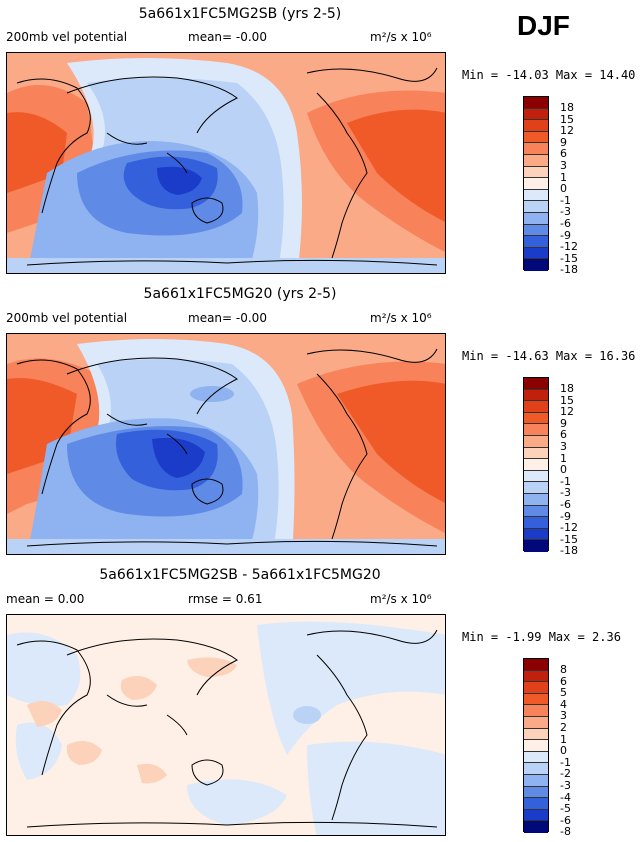 The height and width of the screenshot is (842, 642). I want to click on panel3-colorbar-tick: -5, so click(565, 809).